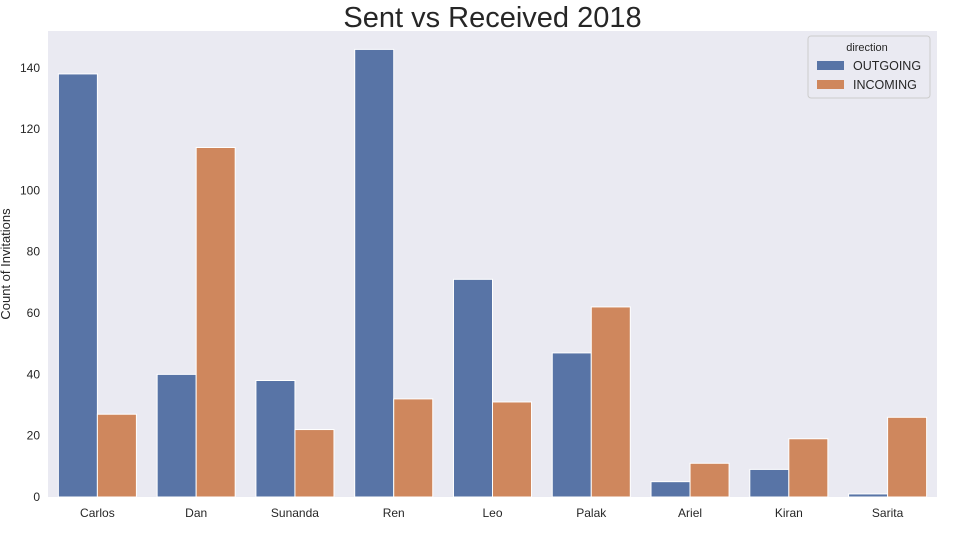 The width and height of the screenshot is (960, 540). Describe the element at coordinates (830, 84) in the screenshot. I see `legend-swatch-incoming` at that location.